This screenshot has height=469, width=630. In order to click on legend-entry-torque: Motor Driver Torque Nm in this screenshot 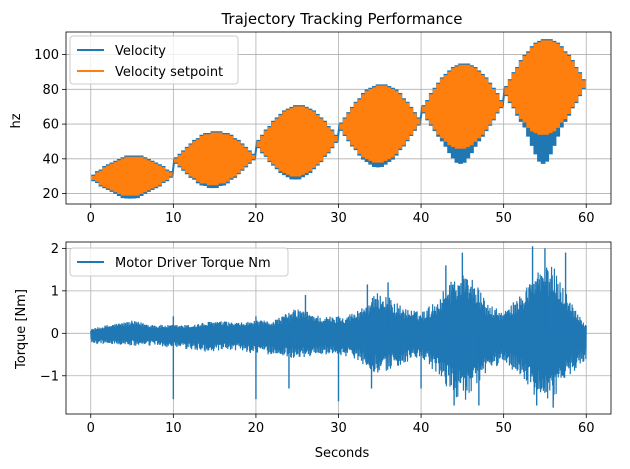, I will do `click(193, 263)`.